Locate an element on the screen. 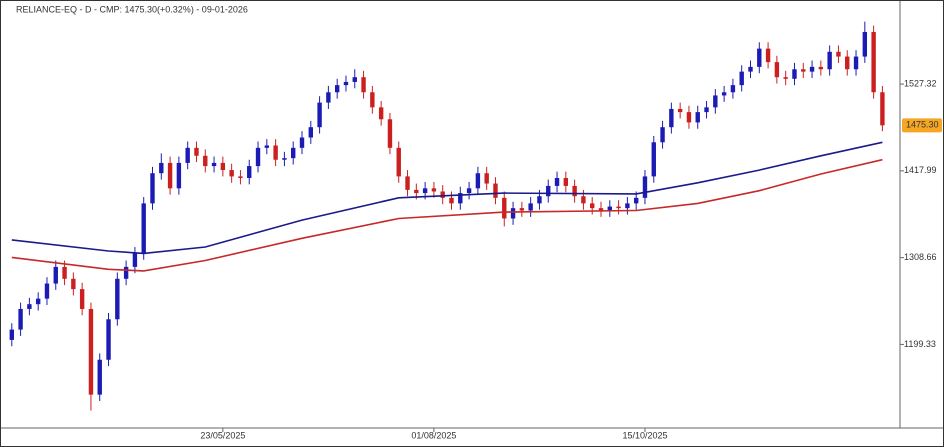 This screenshot has height=447, width=944. last-price-label: 1475.30 is located at coordinates (922, 125).